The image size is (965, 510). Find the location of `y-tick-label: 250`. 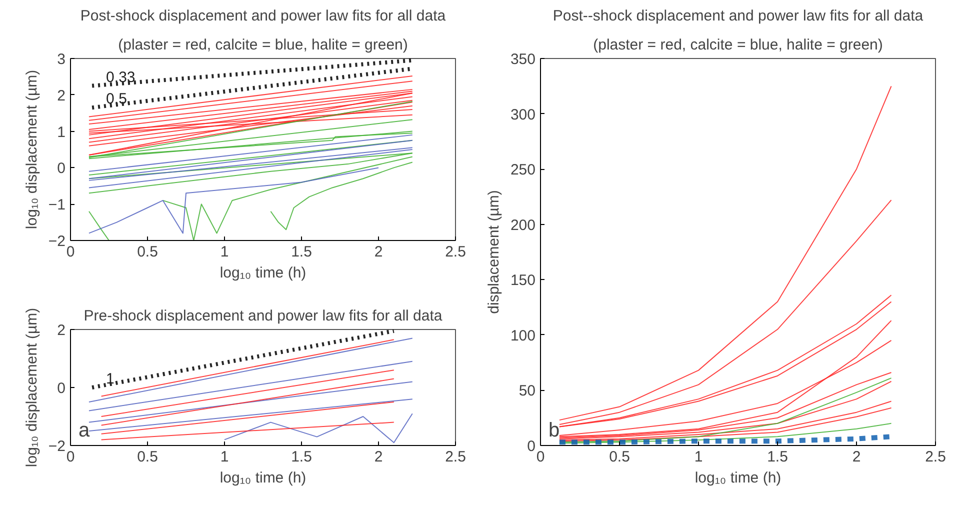

y-tick-label: 250 is located at coordinates (523, 170).